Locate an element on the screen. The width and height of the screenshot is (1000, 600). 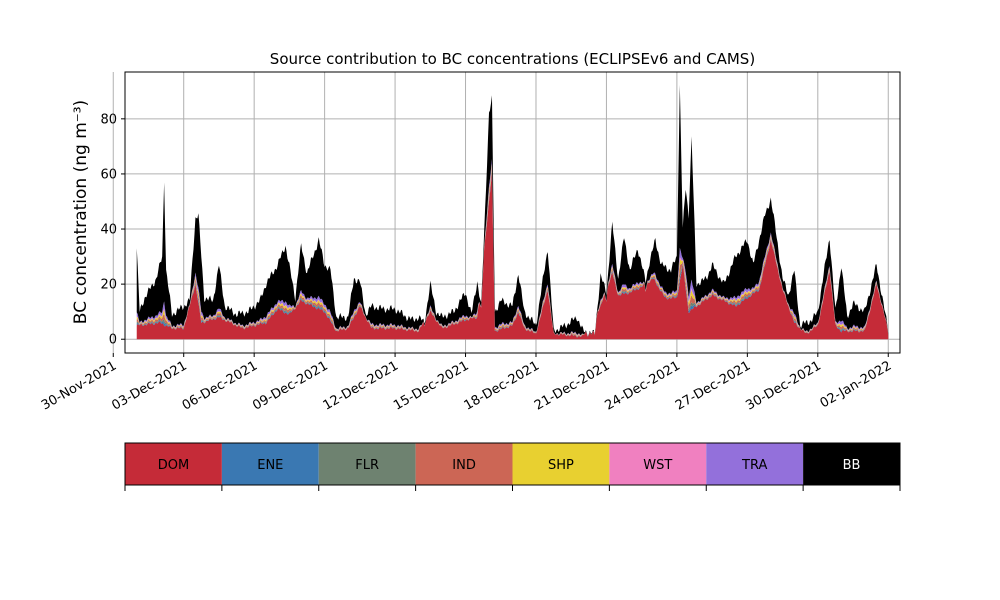
legend-label-bb: BB is located at coordinates (852, 465).